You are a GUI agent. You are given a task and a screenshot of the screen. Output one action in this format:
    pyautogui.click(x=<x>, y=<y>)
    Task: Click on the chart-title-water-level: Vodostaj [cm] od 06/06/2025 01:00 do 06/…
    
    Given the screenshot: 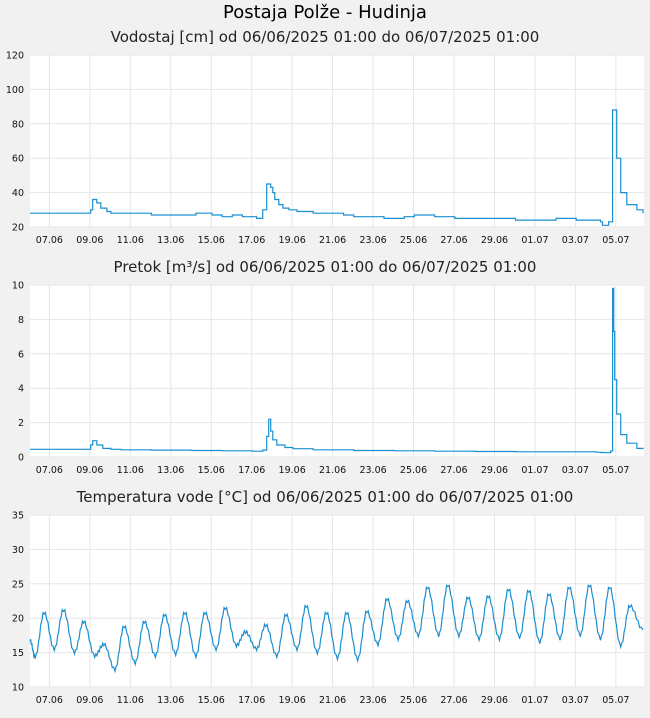 What is the action you would take?
    pyautogui.click(x=325, y=37)
    